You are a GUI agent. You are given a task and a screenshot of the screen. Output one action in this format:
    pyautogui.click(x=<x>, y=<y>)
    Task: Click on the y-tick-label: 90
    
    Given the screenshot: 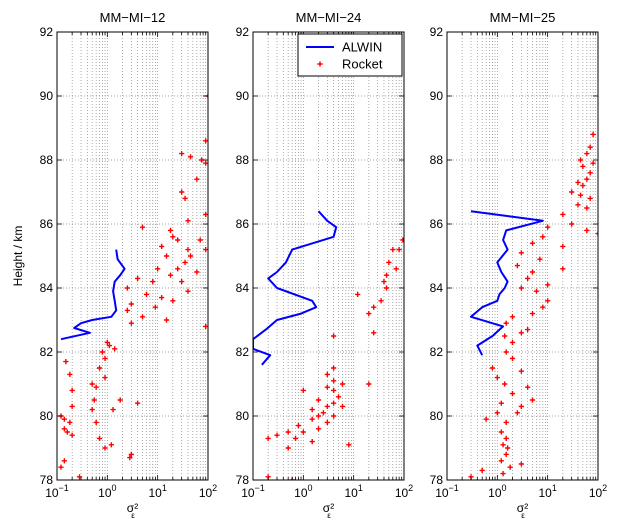 What is the action you would take?
    pyautogui.click(x=243, y=96)
    